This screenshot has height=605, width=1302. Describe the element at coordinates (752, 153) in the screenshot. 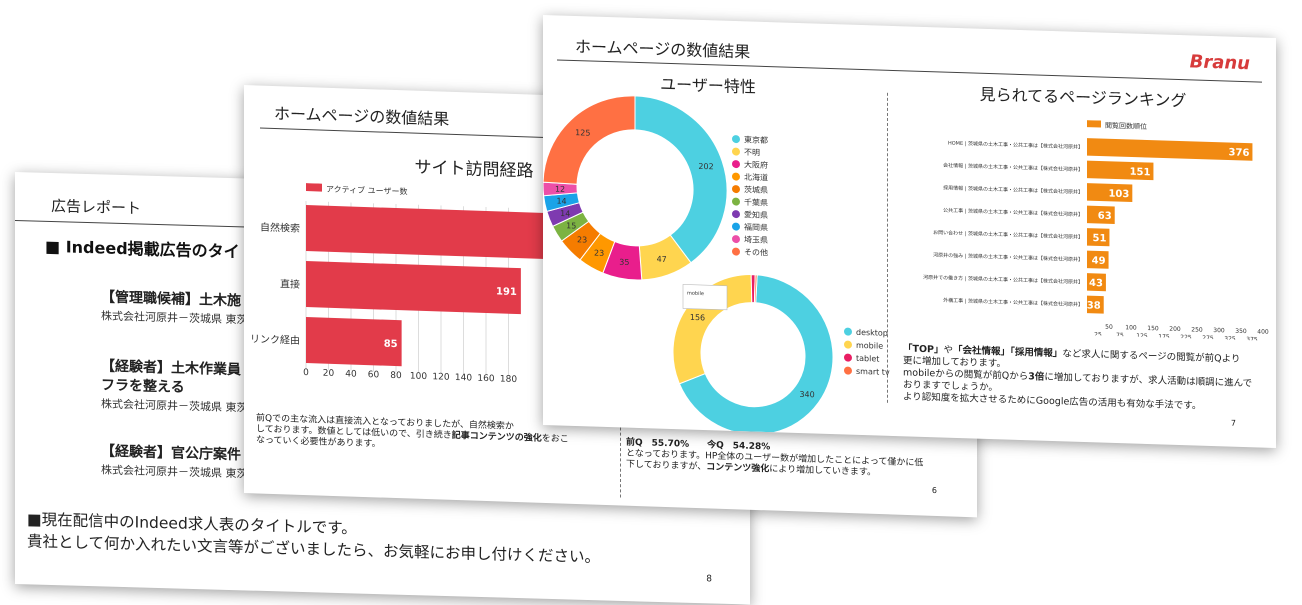

I see `legend-label: 不明` at that location.